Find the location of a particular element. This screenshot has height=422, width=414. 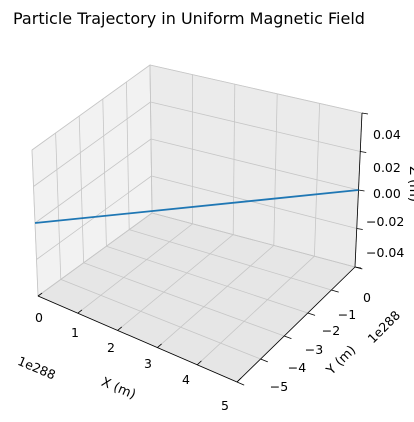

series-layer is located at coordinates (196, 206).